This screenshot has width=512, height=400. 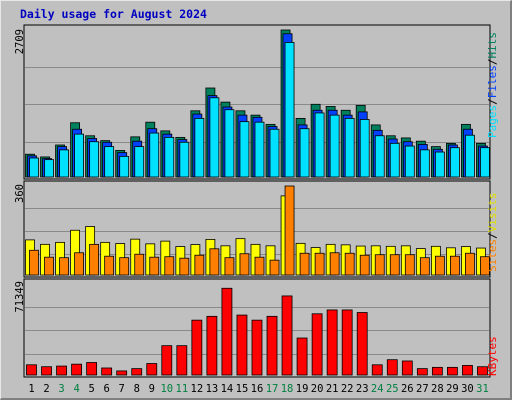 What do you see at coordinates (437, 389) in the screenshot?
I see `x-tick-label: 28` at bounding box center [437, 389].